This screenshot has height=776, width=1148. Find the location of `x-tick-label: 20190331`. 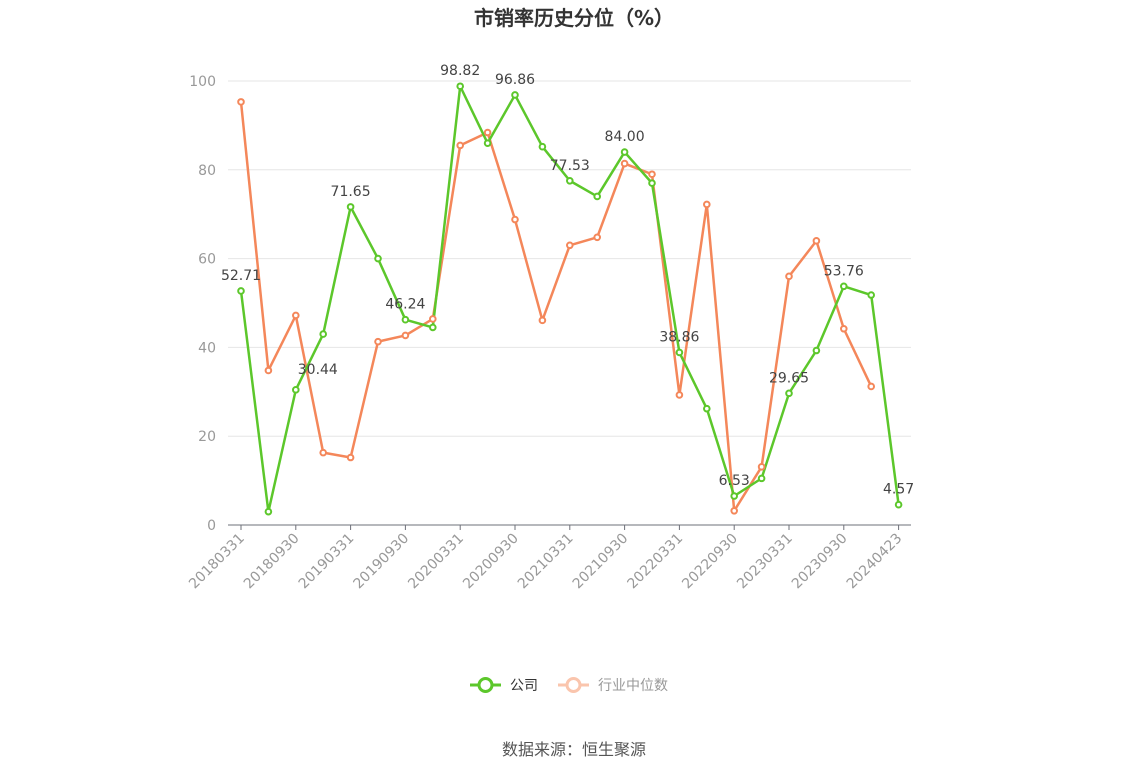

x-tick-label: 20190331 is located at coordinates (327, 562).